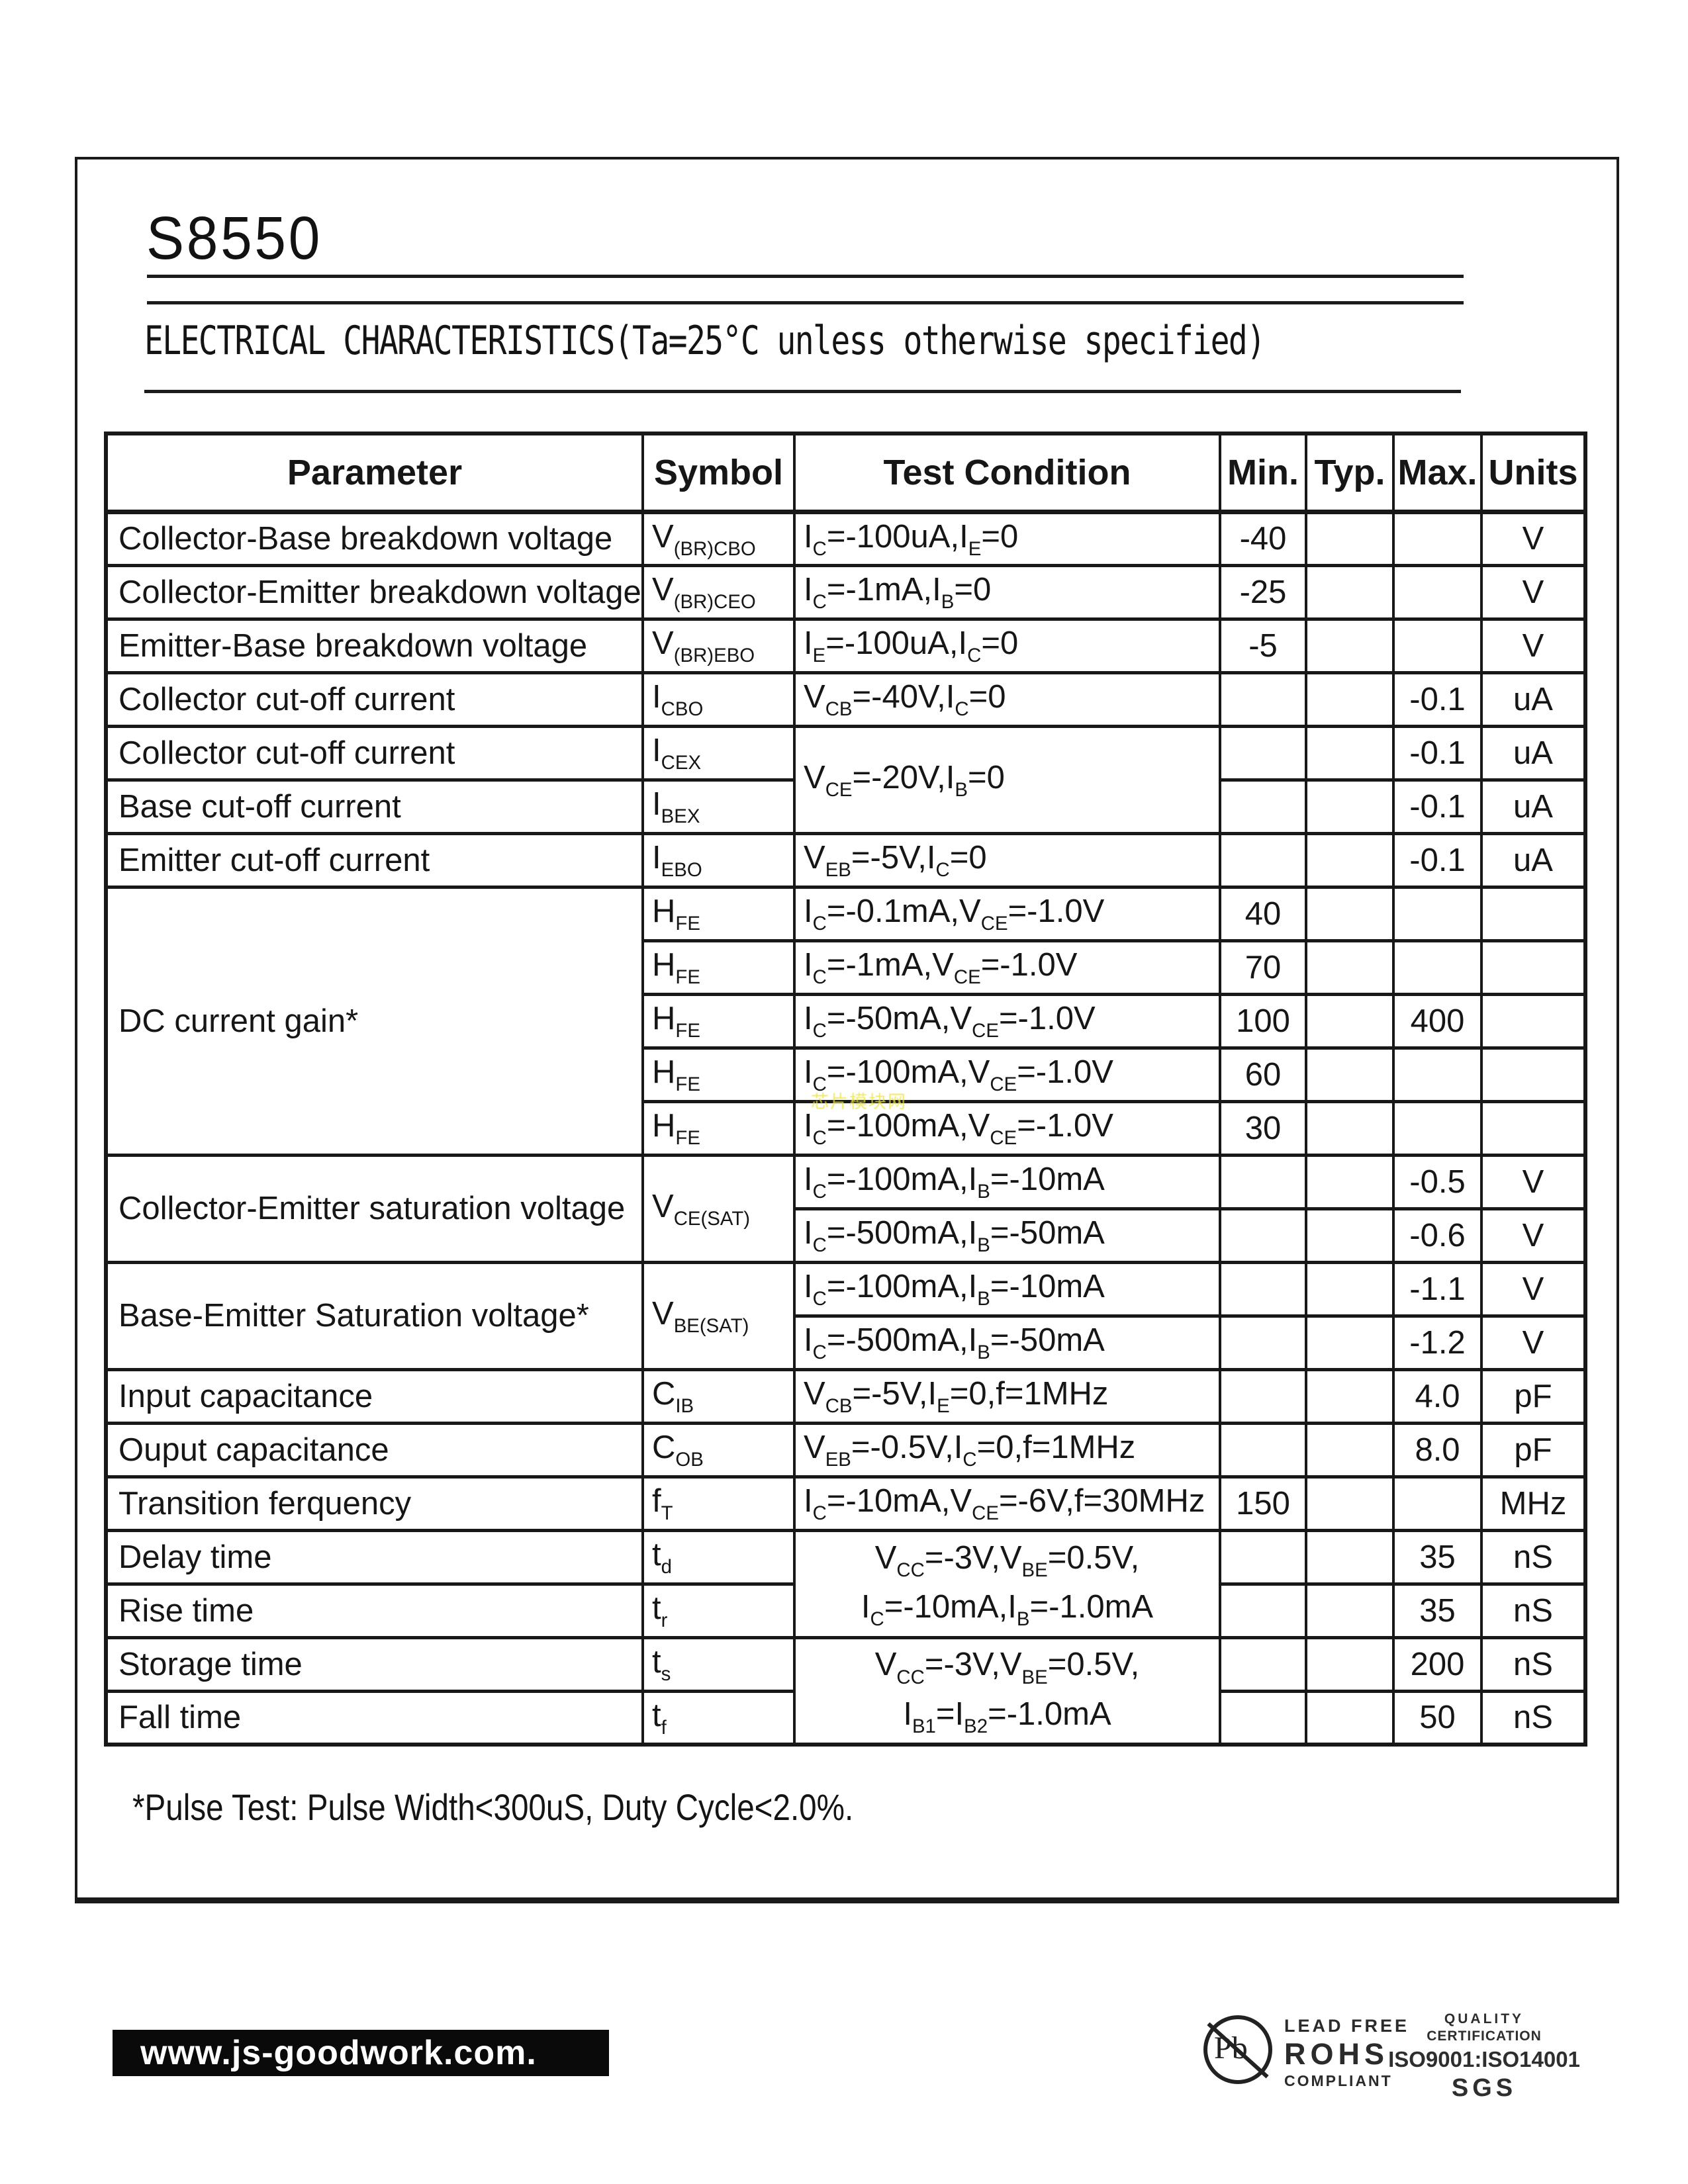 This screenshot has width=1688, height=2184. I want to click on units-cell: nS, so click(1533, 1664).